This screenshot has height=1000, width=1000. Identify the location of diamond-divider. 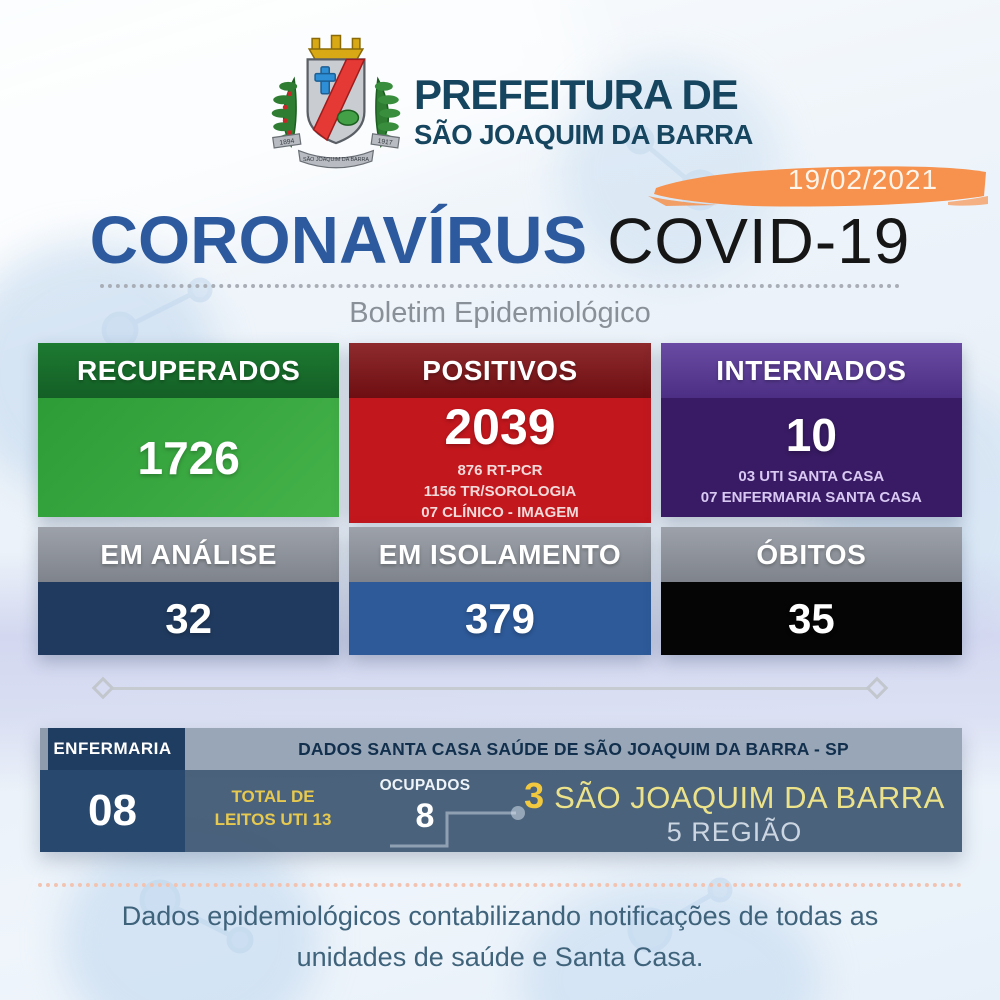
(490, 688).